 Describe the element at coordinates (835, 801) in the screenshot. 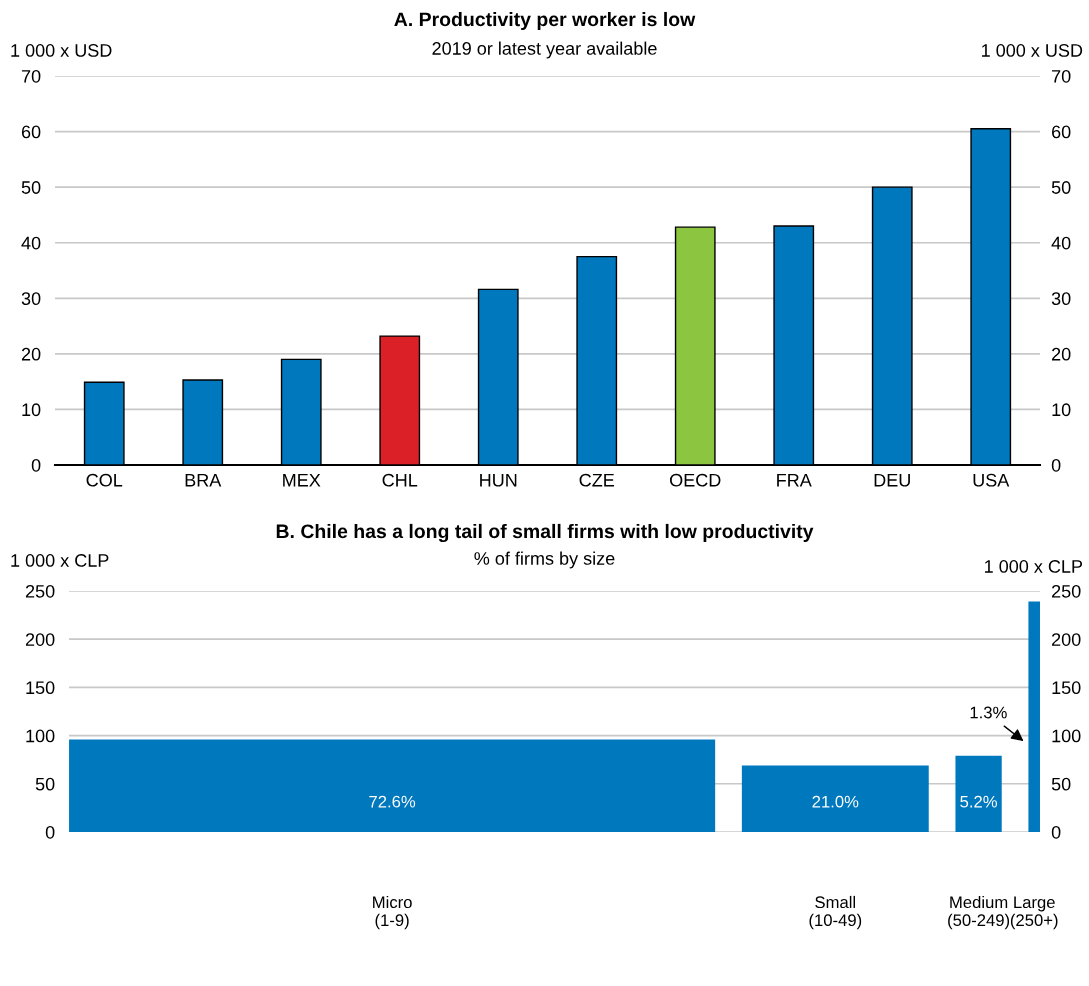

I see `annotation: 21.0%` at that location.